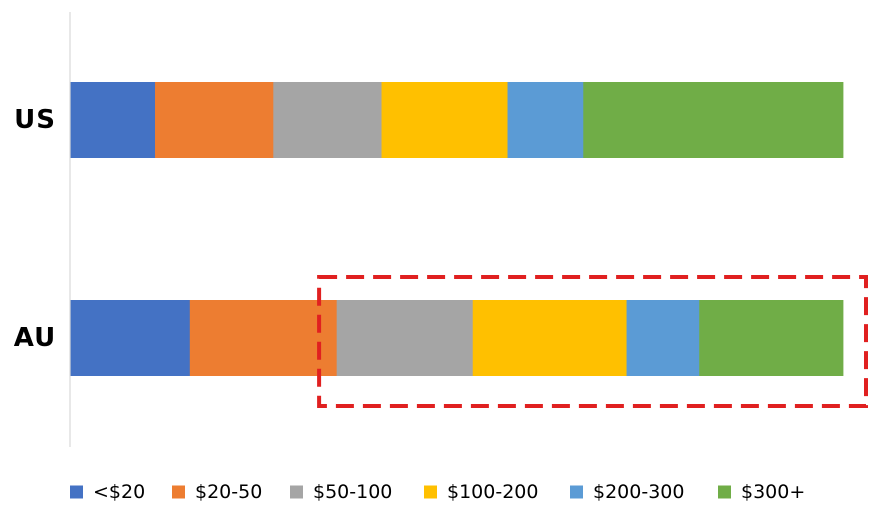  What do you see at coordinates (638, 492) in the screenshot?
I see `legend-label-4: $200-300` at bounding box center [638, 492].